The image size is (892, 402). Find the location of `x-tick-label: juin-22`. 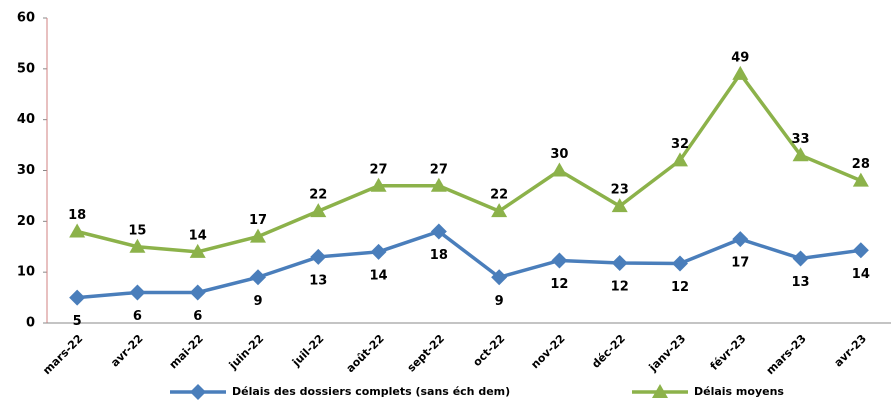

x-tick-label: juin-22 is located at coordinates (246, 352).